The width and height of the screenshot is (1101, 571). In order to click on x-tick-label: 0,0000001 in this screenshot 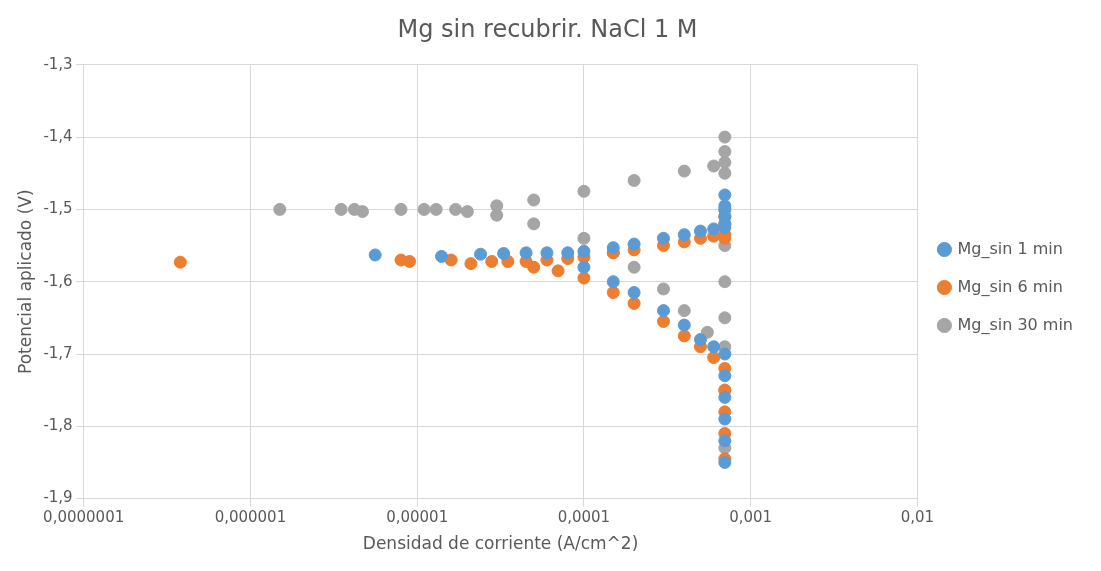, I will do `click(84, 517)`.